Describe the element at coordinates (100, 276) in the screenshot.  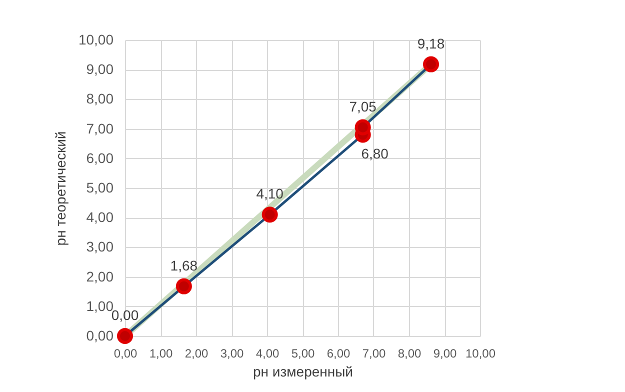
I see `y-tick-label: 2,00` at that location.